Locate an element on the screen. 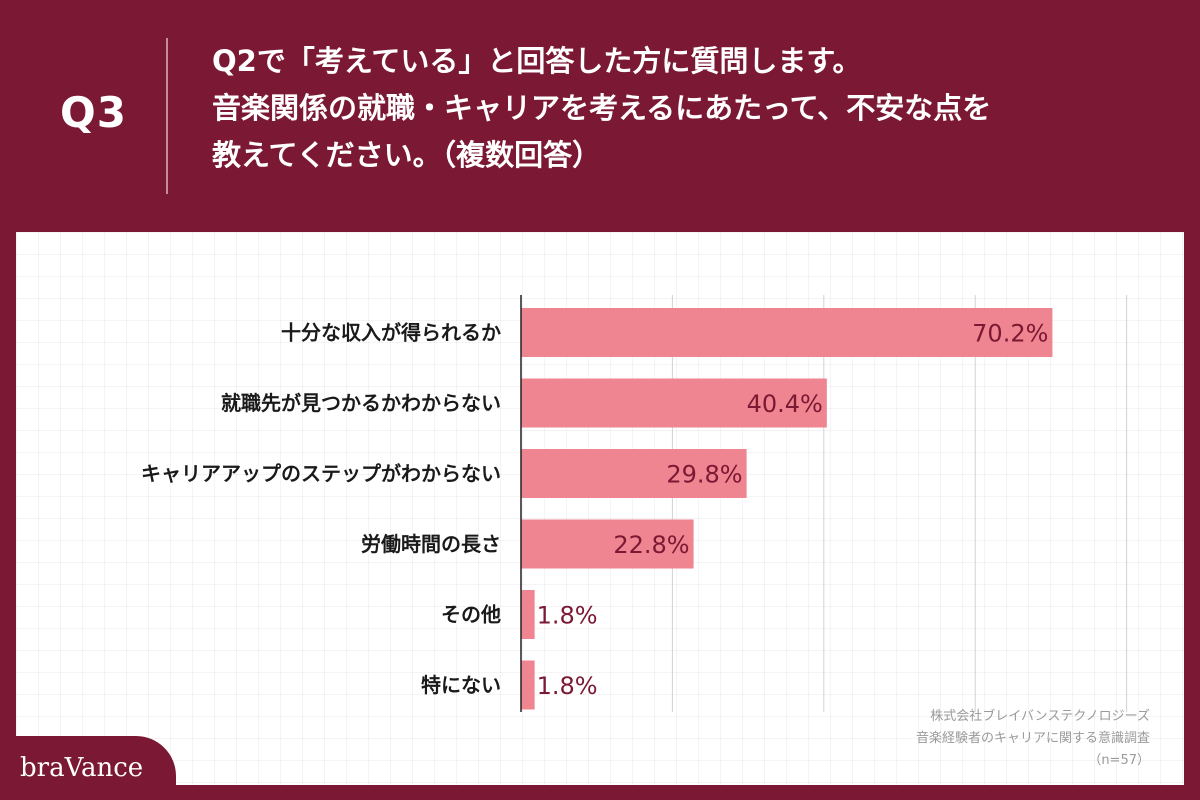  category-label-5: その他 is located at coordinates (471, 615).